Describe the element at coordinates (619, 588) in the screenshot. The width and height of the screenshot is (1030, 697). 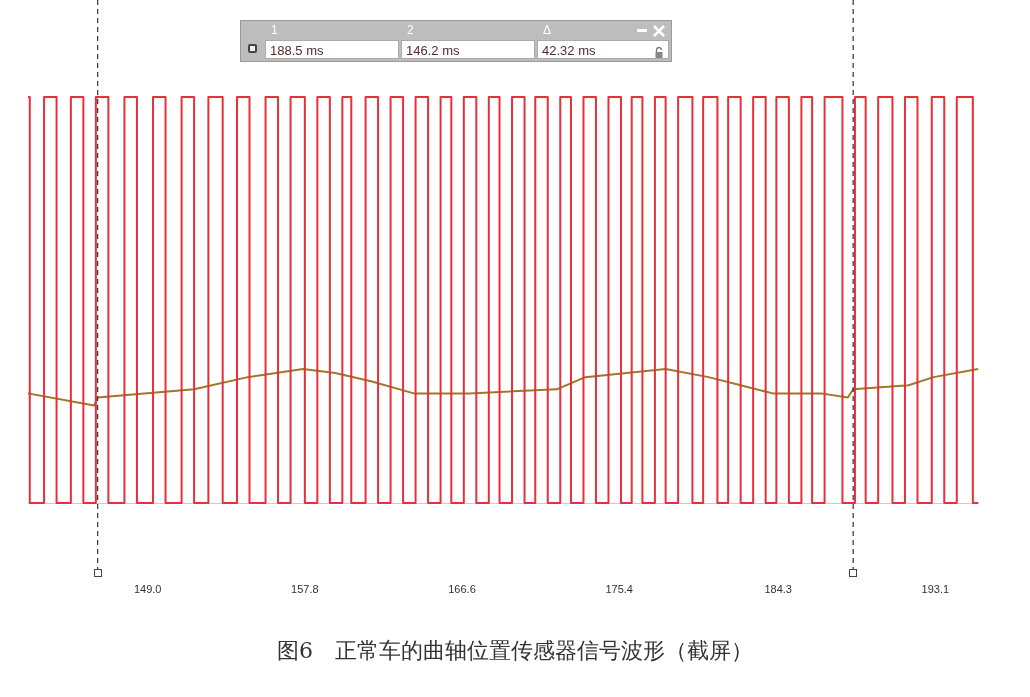
I see `x-tick-label: 175.4` at that location.